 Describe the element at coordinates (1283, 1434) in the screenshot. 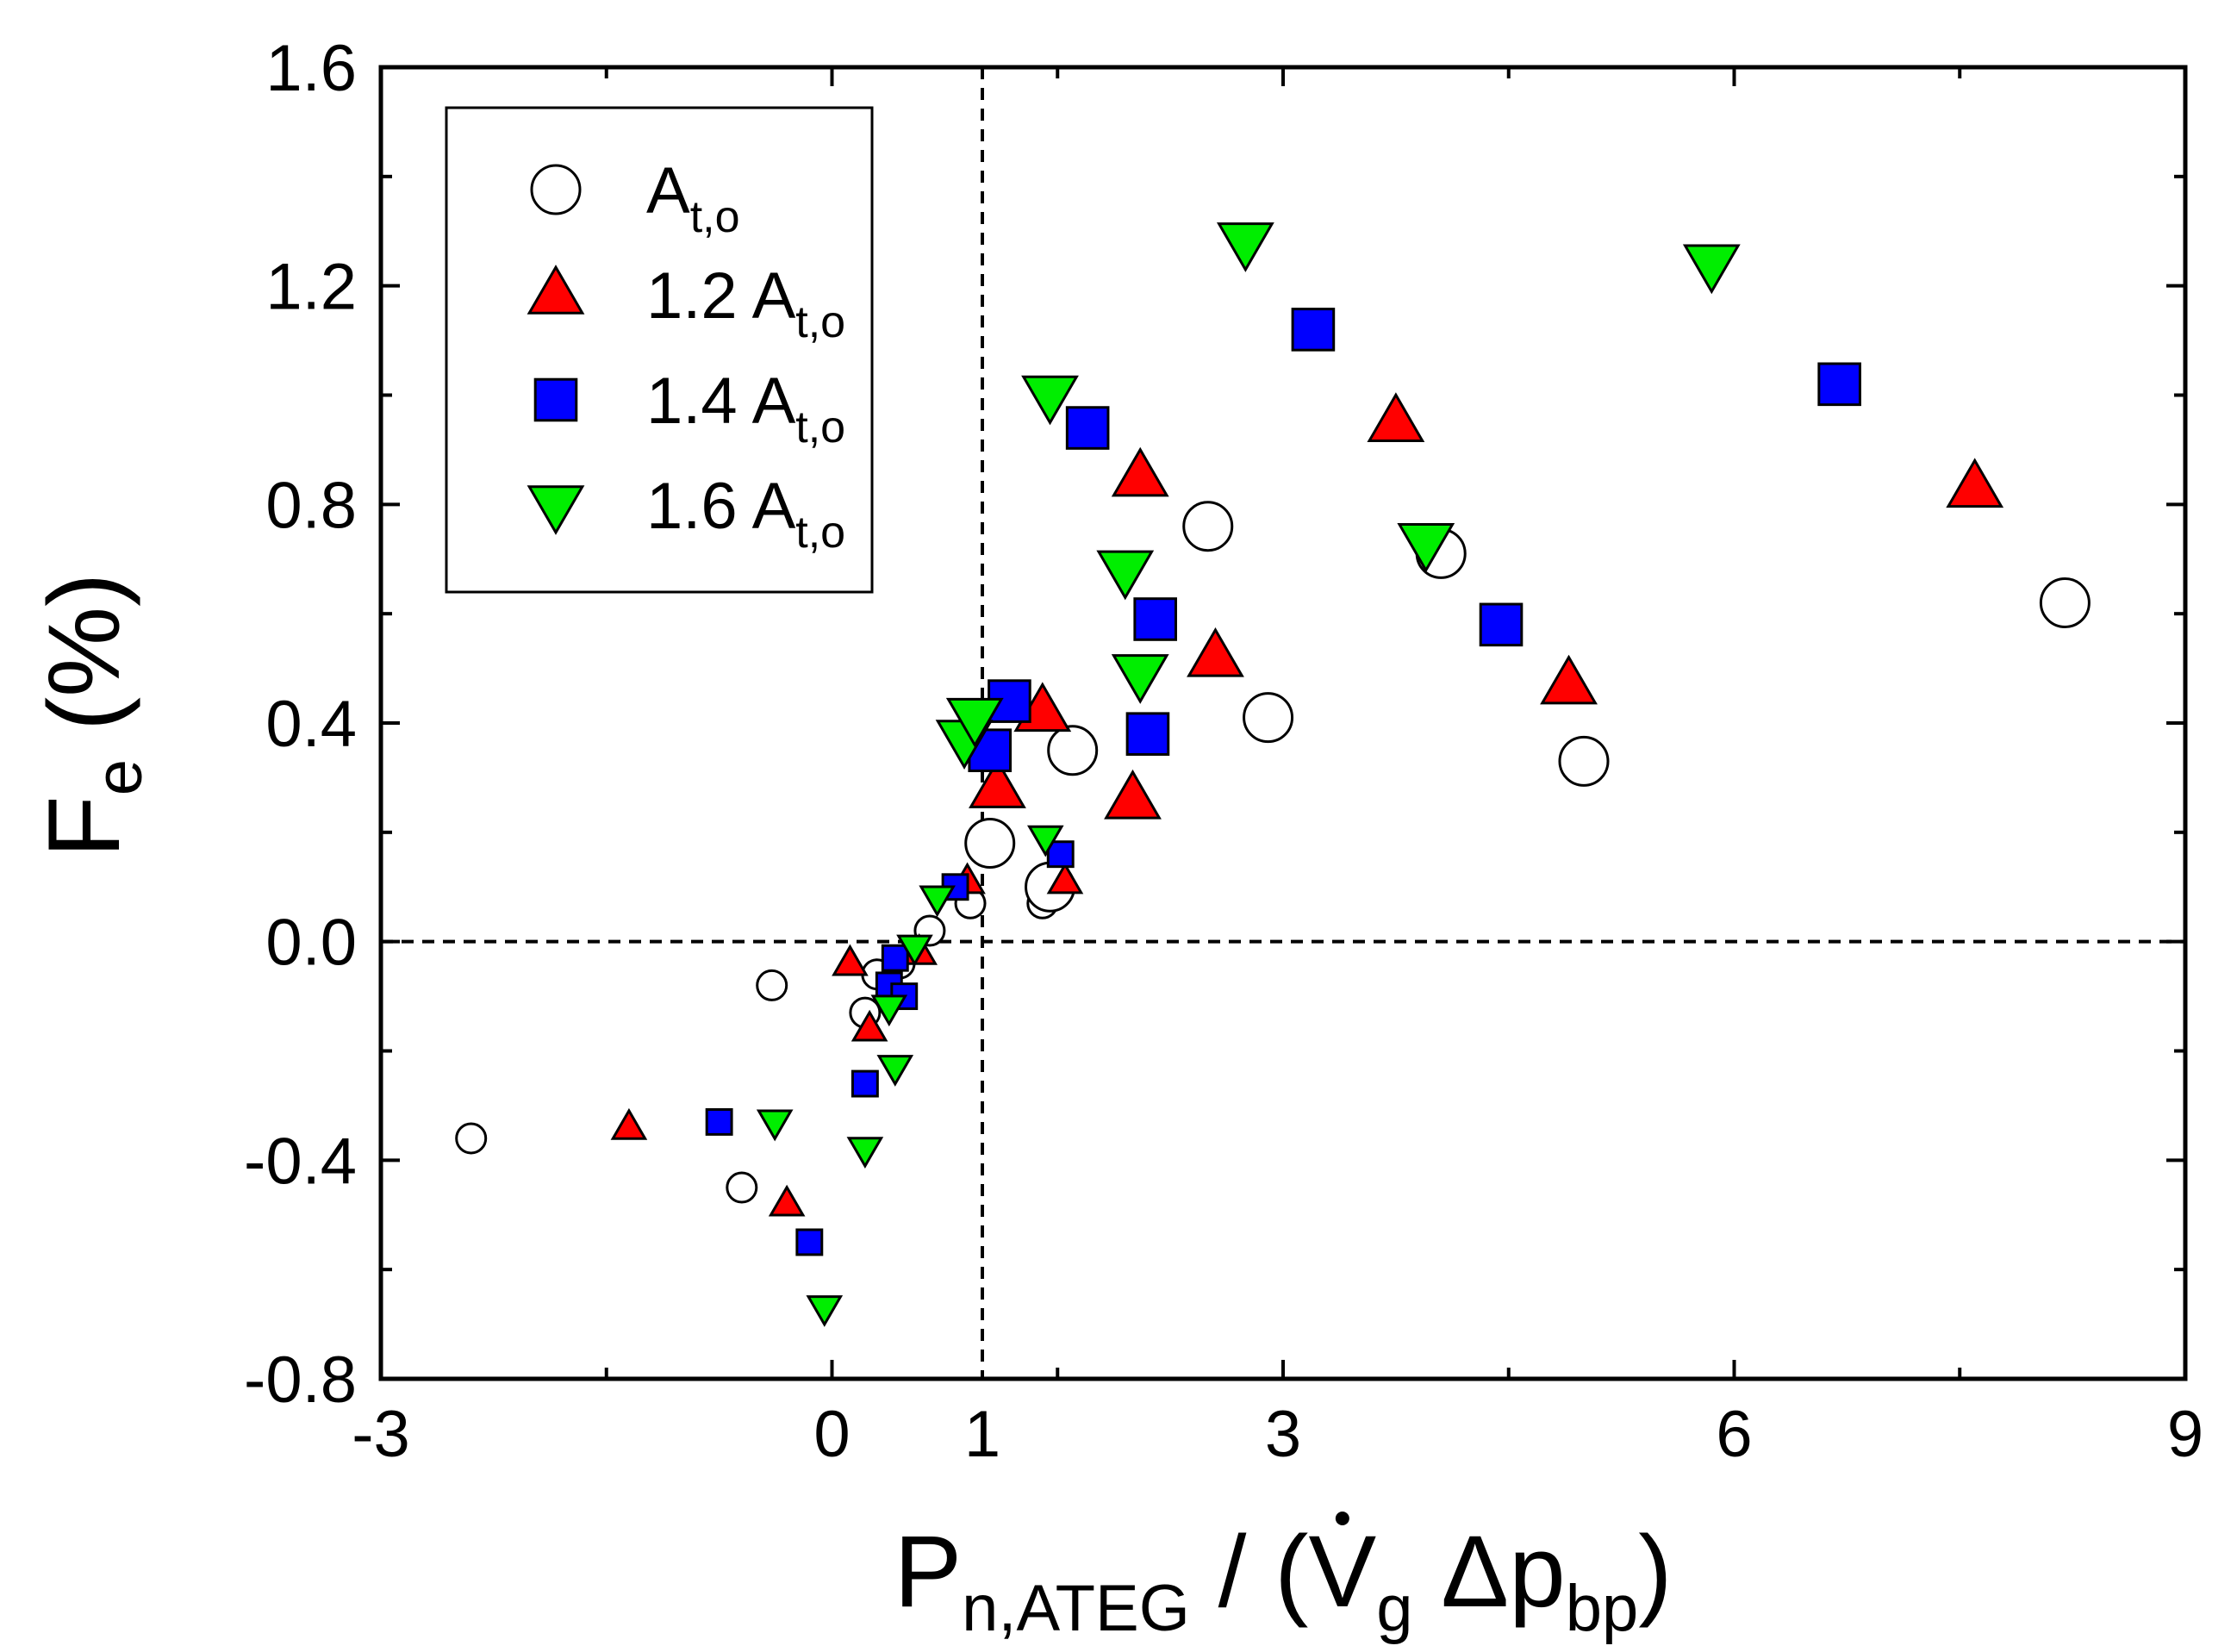

I see `x-tick-label: 3` at that location.